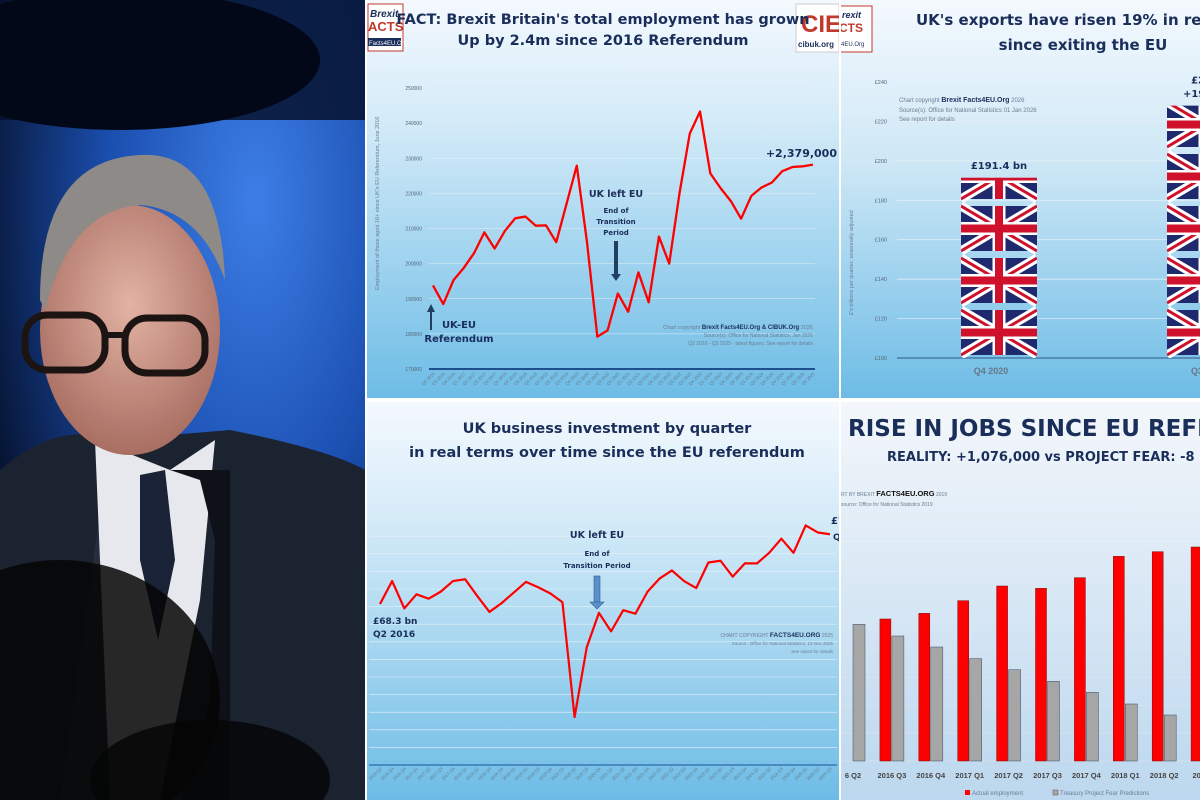 This screenshot has width=1200, height=800. What do you see at coordinates (413, 300) in the screenshot?
I see `y-tick-label: 190000` at bounding box center [413, 300].